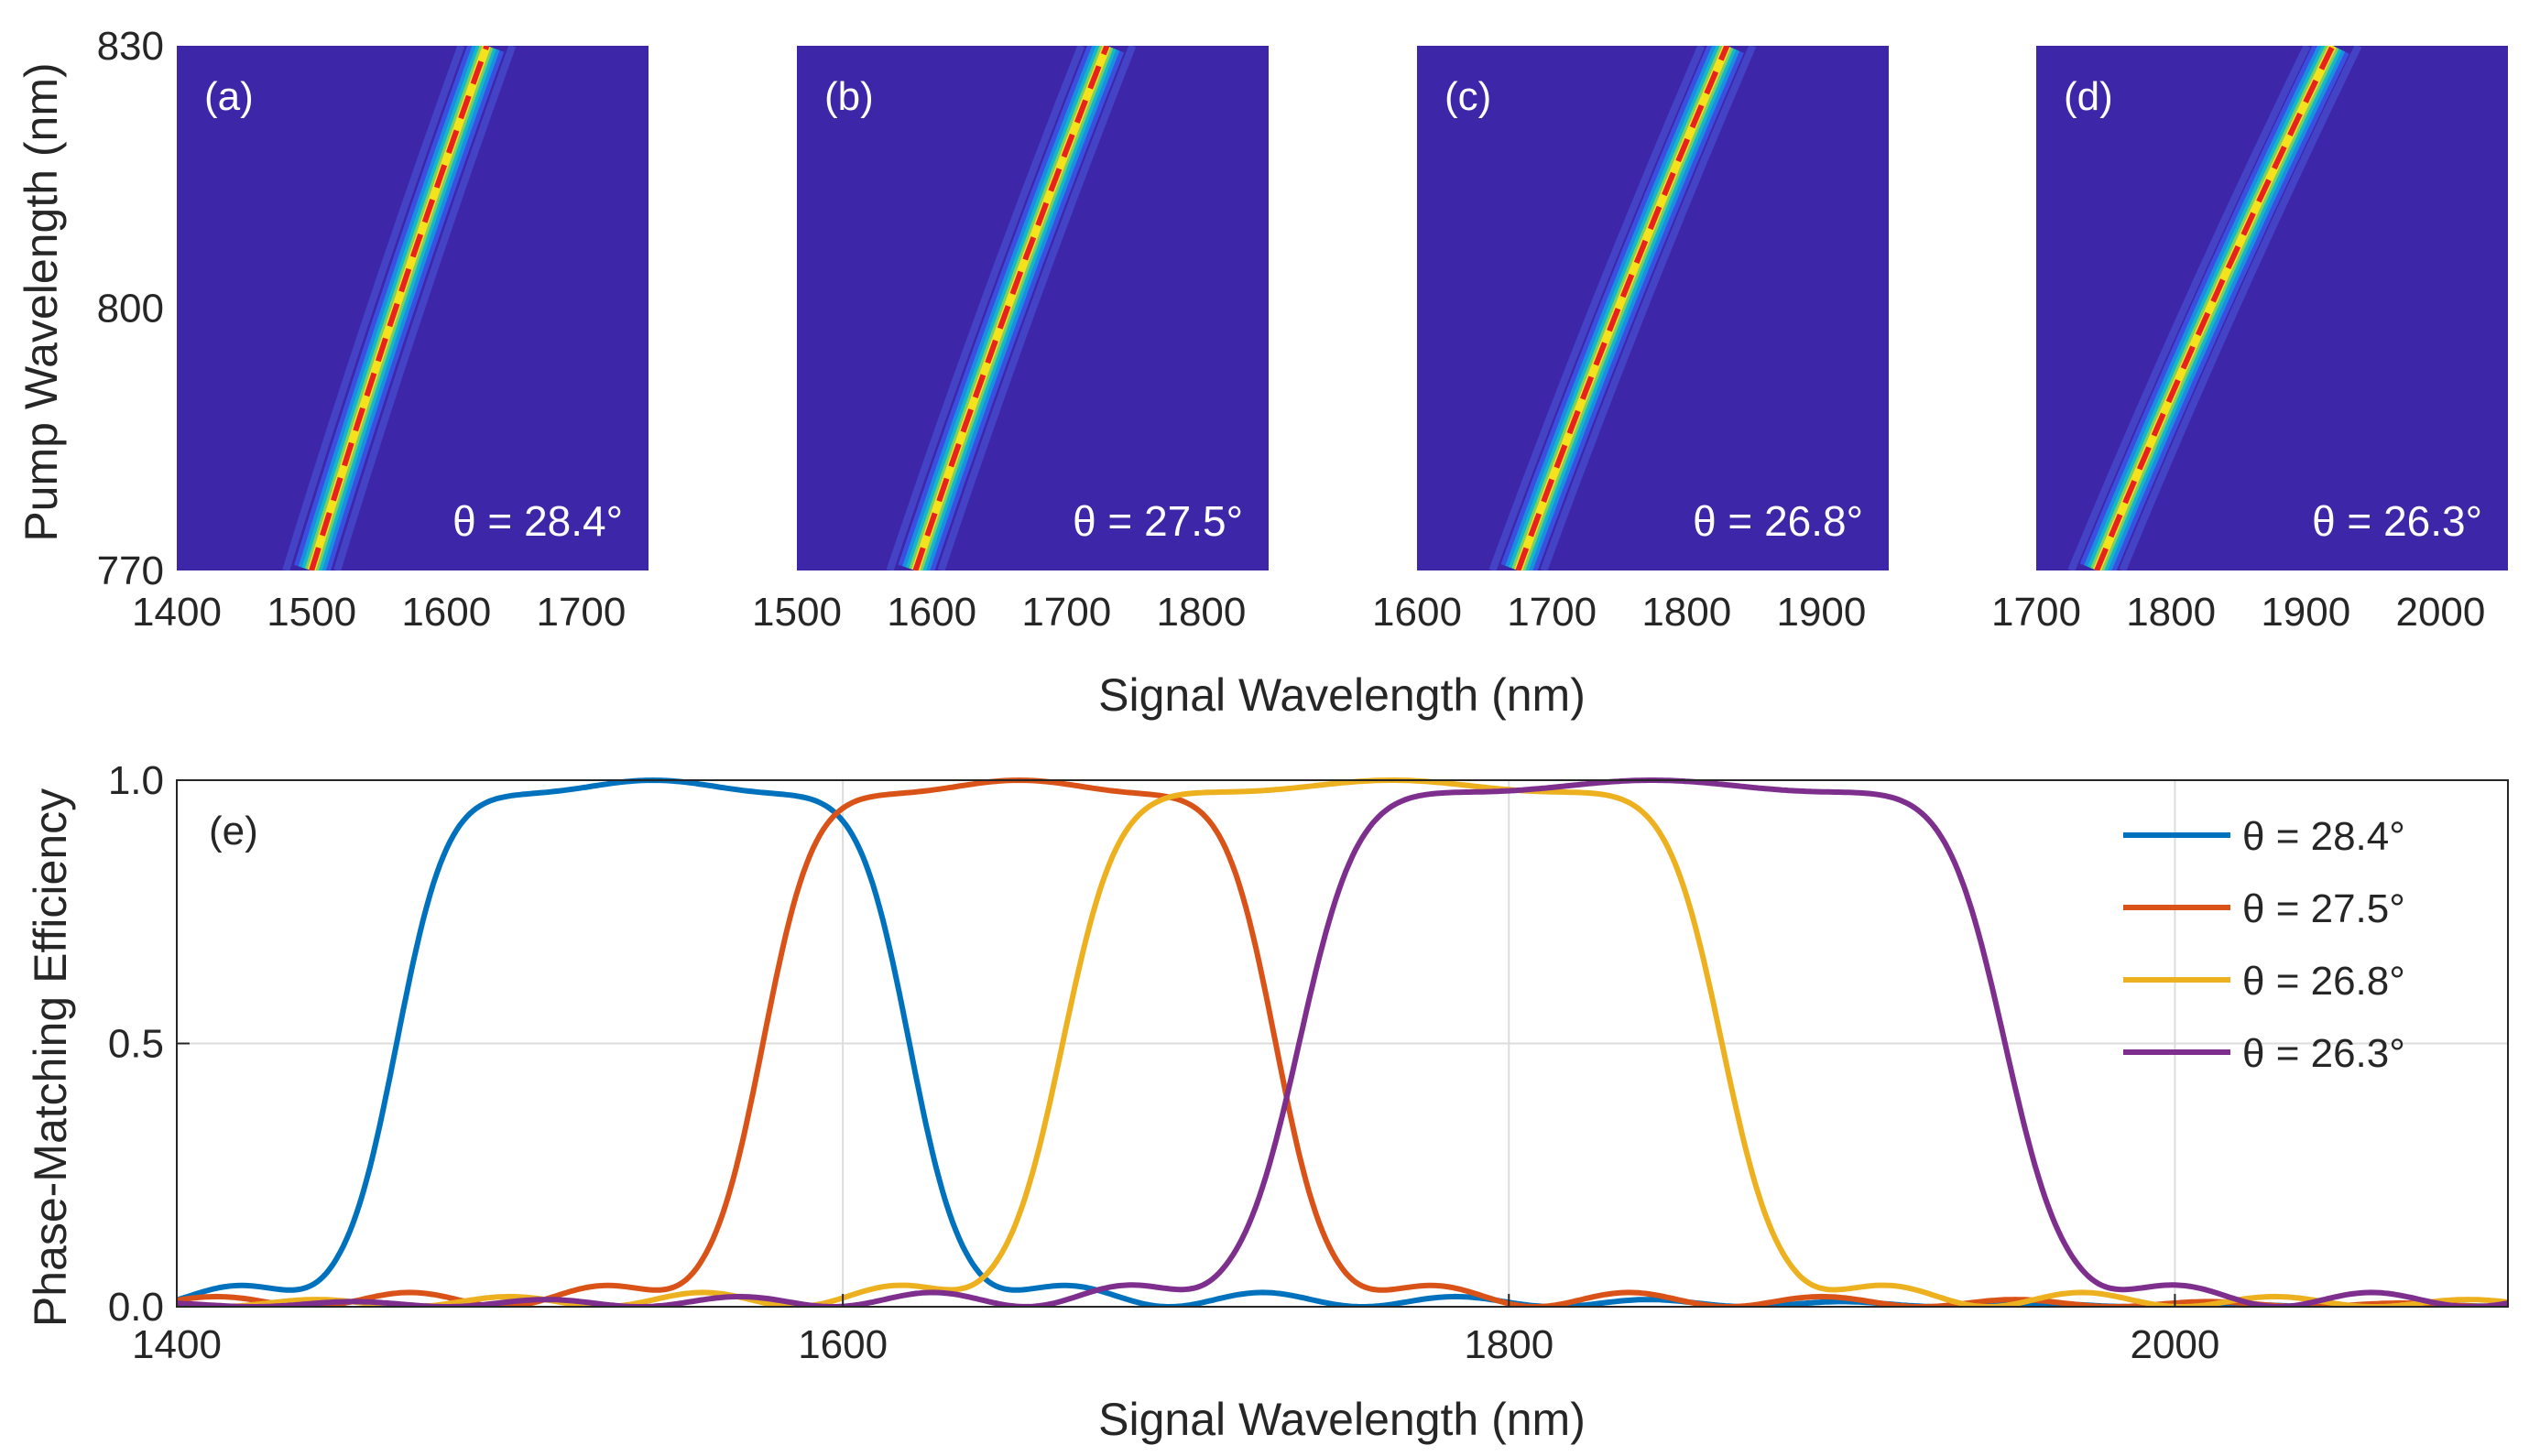 This screenshot has height=1456, width=2529. Describe the element at coordinates (1467, 96) in the screenshot. I see `panel-label: (c)` at that location.